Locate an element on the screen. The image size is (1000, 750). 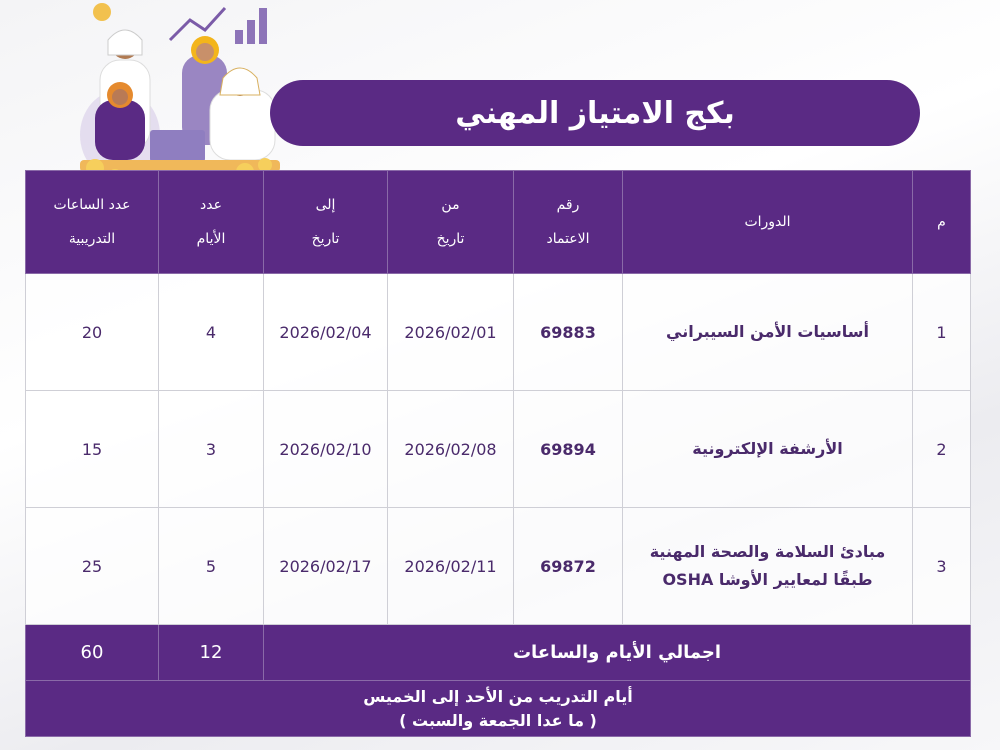
cell: 2026/02/08 is located at coordinates (450, 449).